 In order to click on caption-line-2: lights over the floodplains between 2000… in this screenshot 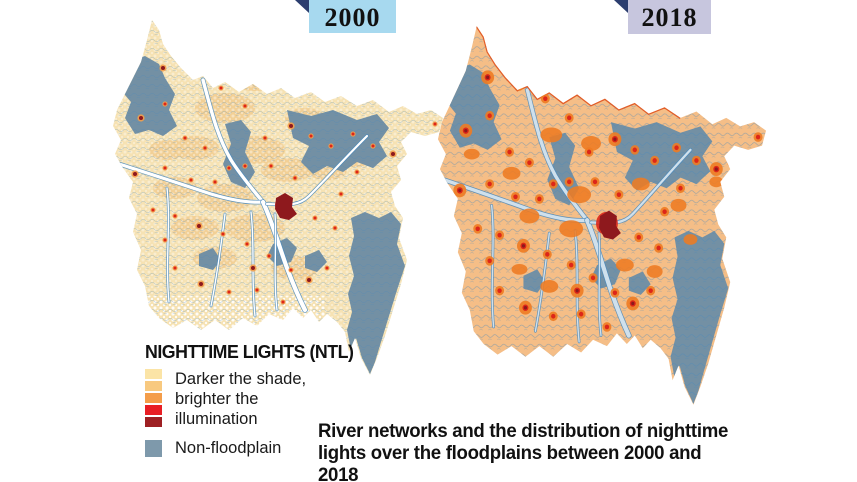, I will do `click(510, 462)`.